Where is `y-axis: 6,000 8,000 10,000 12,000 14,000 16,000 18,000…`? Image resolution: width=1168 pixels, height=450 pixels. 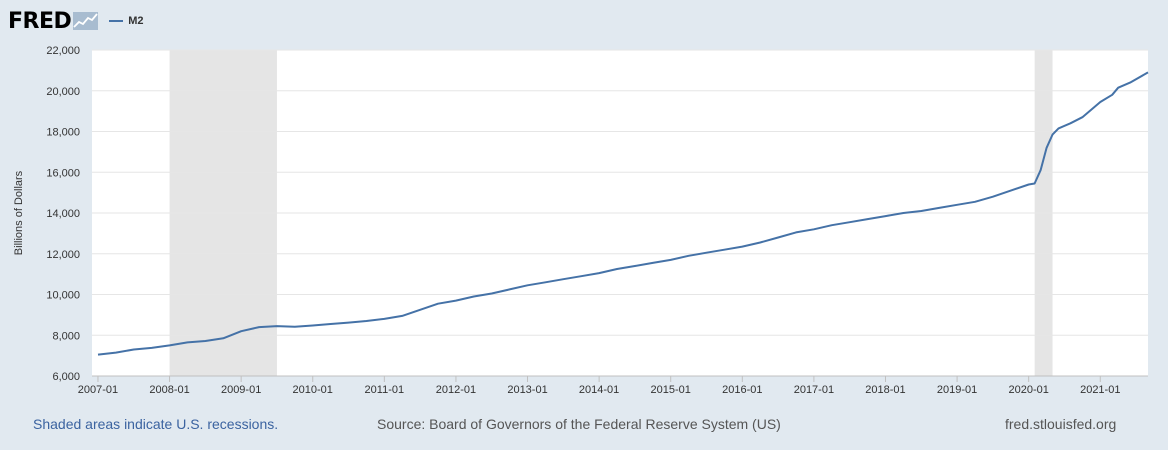
y-axis: 6,000 8,000 10,000 12,000 14,000 16,000 18,000… is located at coordinates (63, 214).